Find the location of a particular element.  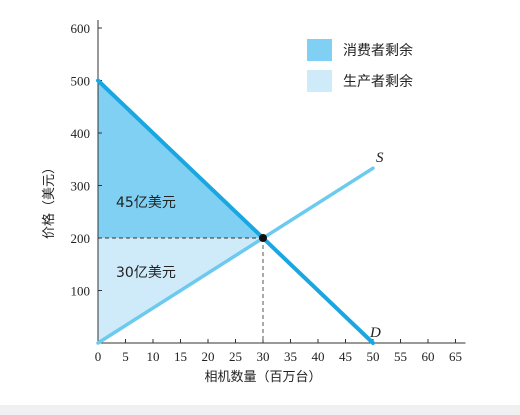

y-tick-label: 300 is located at coordinates (81, 186).